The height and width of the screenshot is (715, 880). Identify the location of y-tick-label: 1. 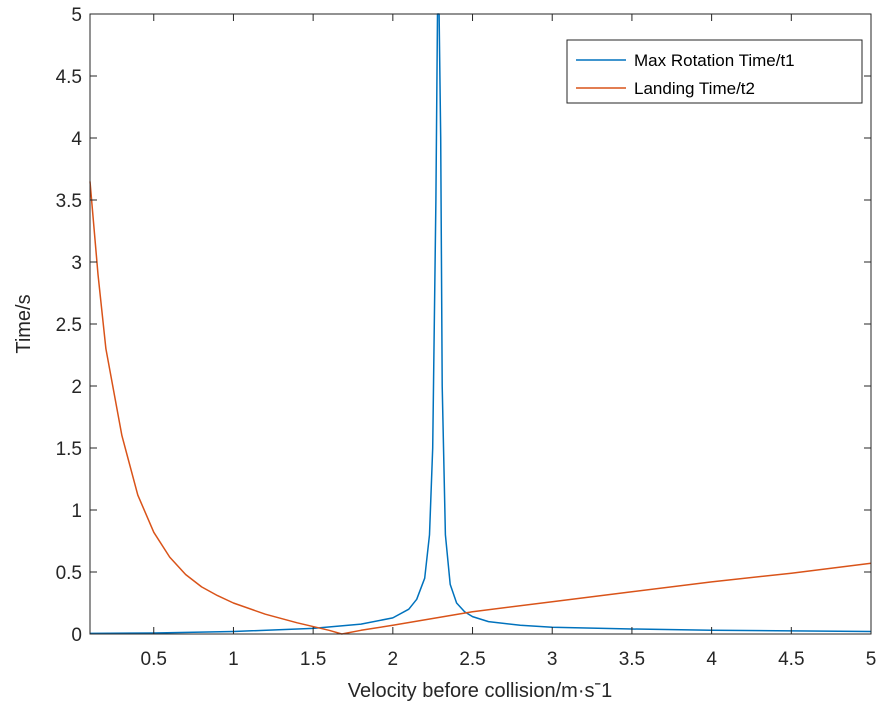
(76, 511).